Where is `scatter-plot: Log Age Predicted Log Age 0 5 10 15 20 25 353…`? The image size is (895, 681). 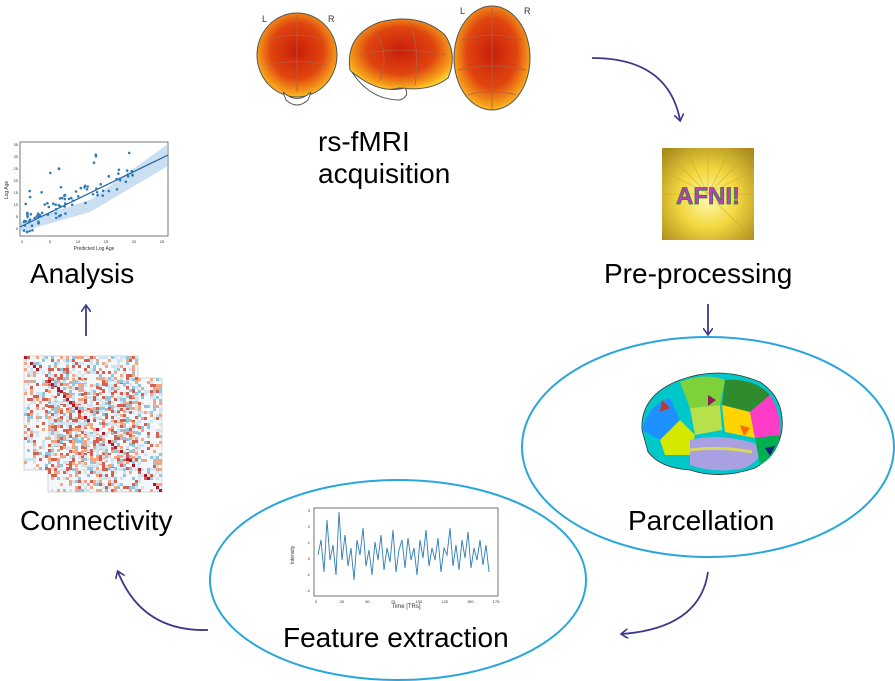
scatter-plot: Log Age Predicted Log Age 0 5 10 15 20 25 353… is located at coordinates (86, 196).